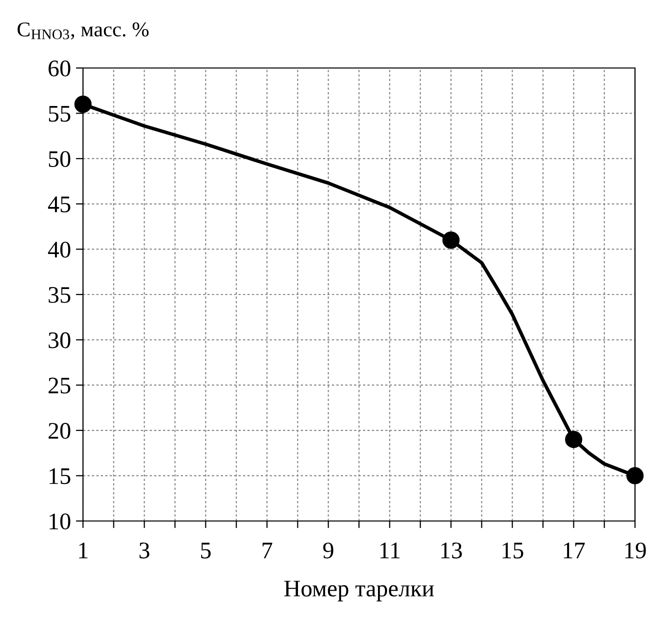 The height and width of the screenshot is (628, 655). I want to click on x-tick-label: 1, so click(83, 550).